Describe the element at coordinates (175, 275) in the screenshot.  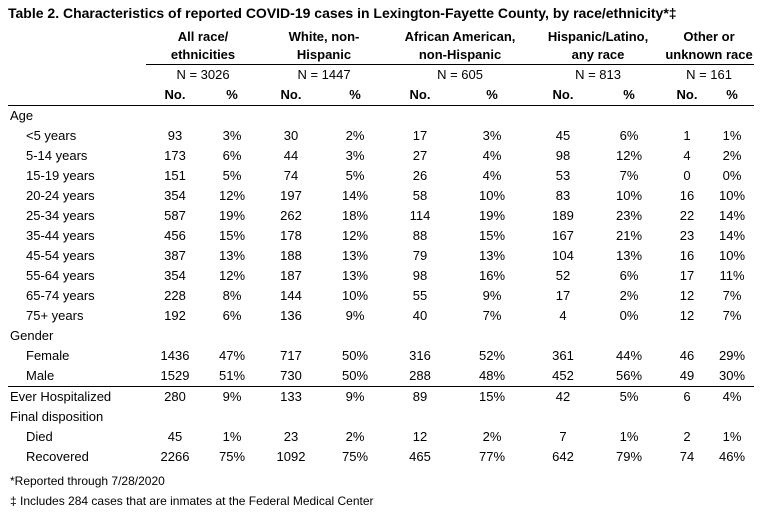
I see `count-cell: 354` at that location.